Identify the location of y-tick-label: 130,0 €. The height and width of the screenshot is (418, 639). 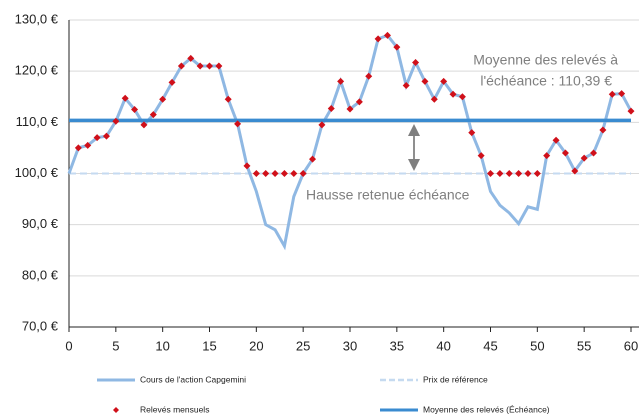
(37, 18).